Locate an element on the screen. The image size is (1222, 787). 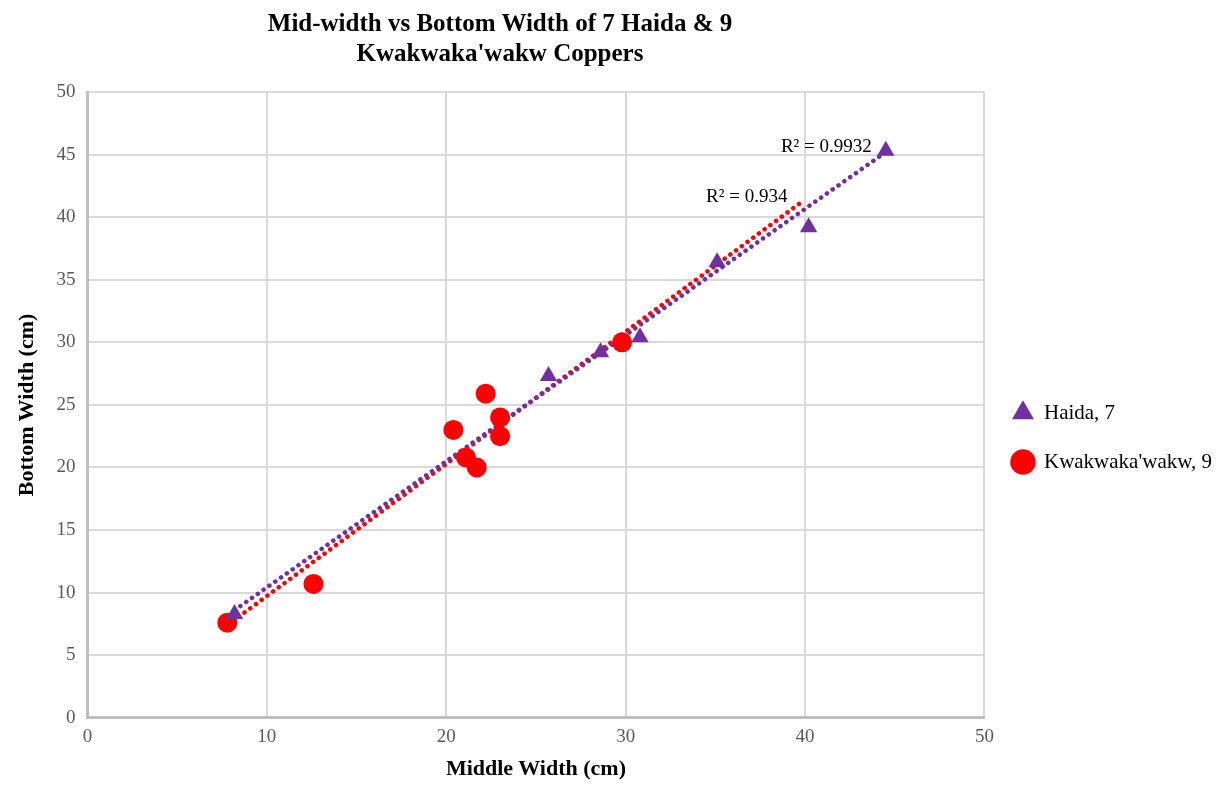
annotation: R² = 0.9932 is located at coordinates (826, 145).